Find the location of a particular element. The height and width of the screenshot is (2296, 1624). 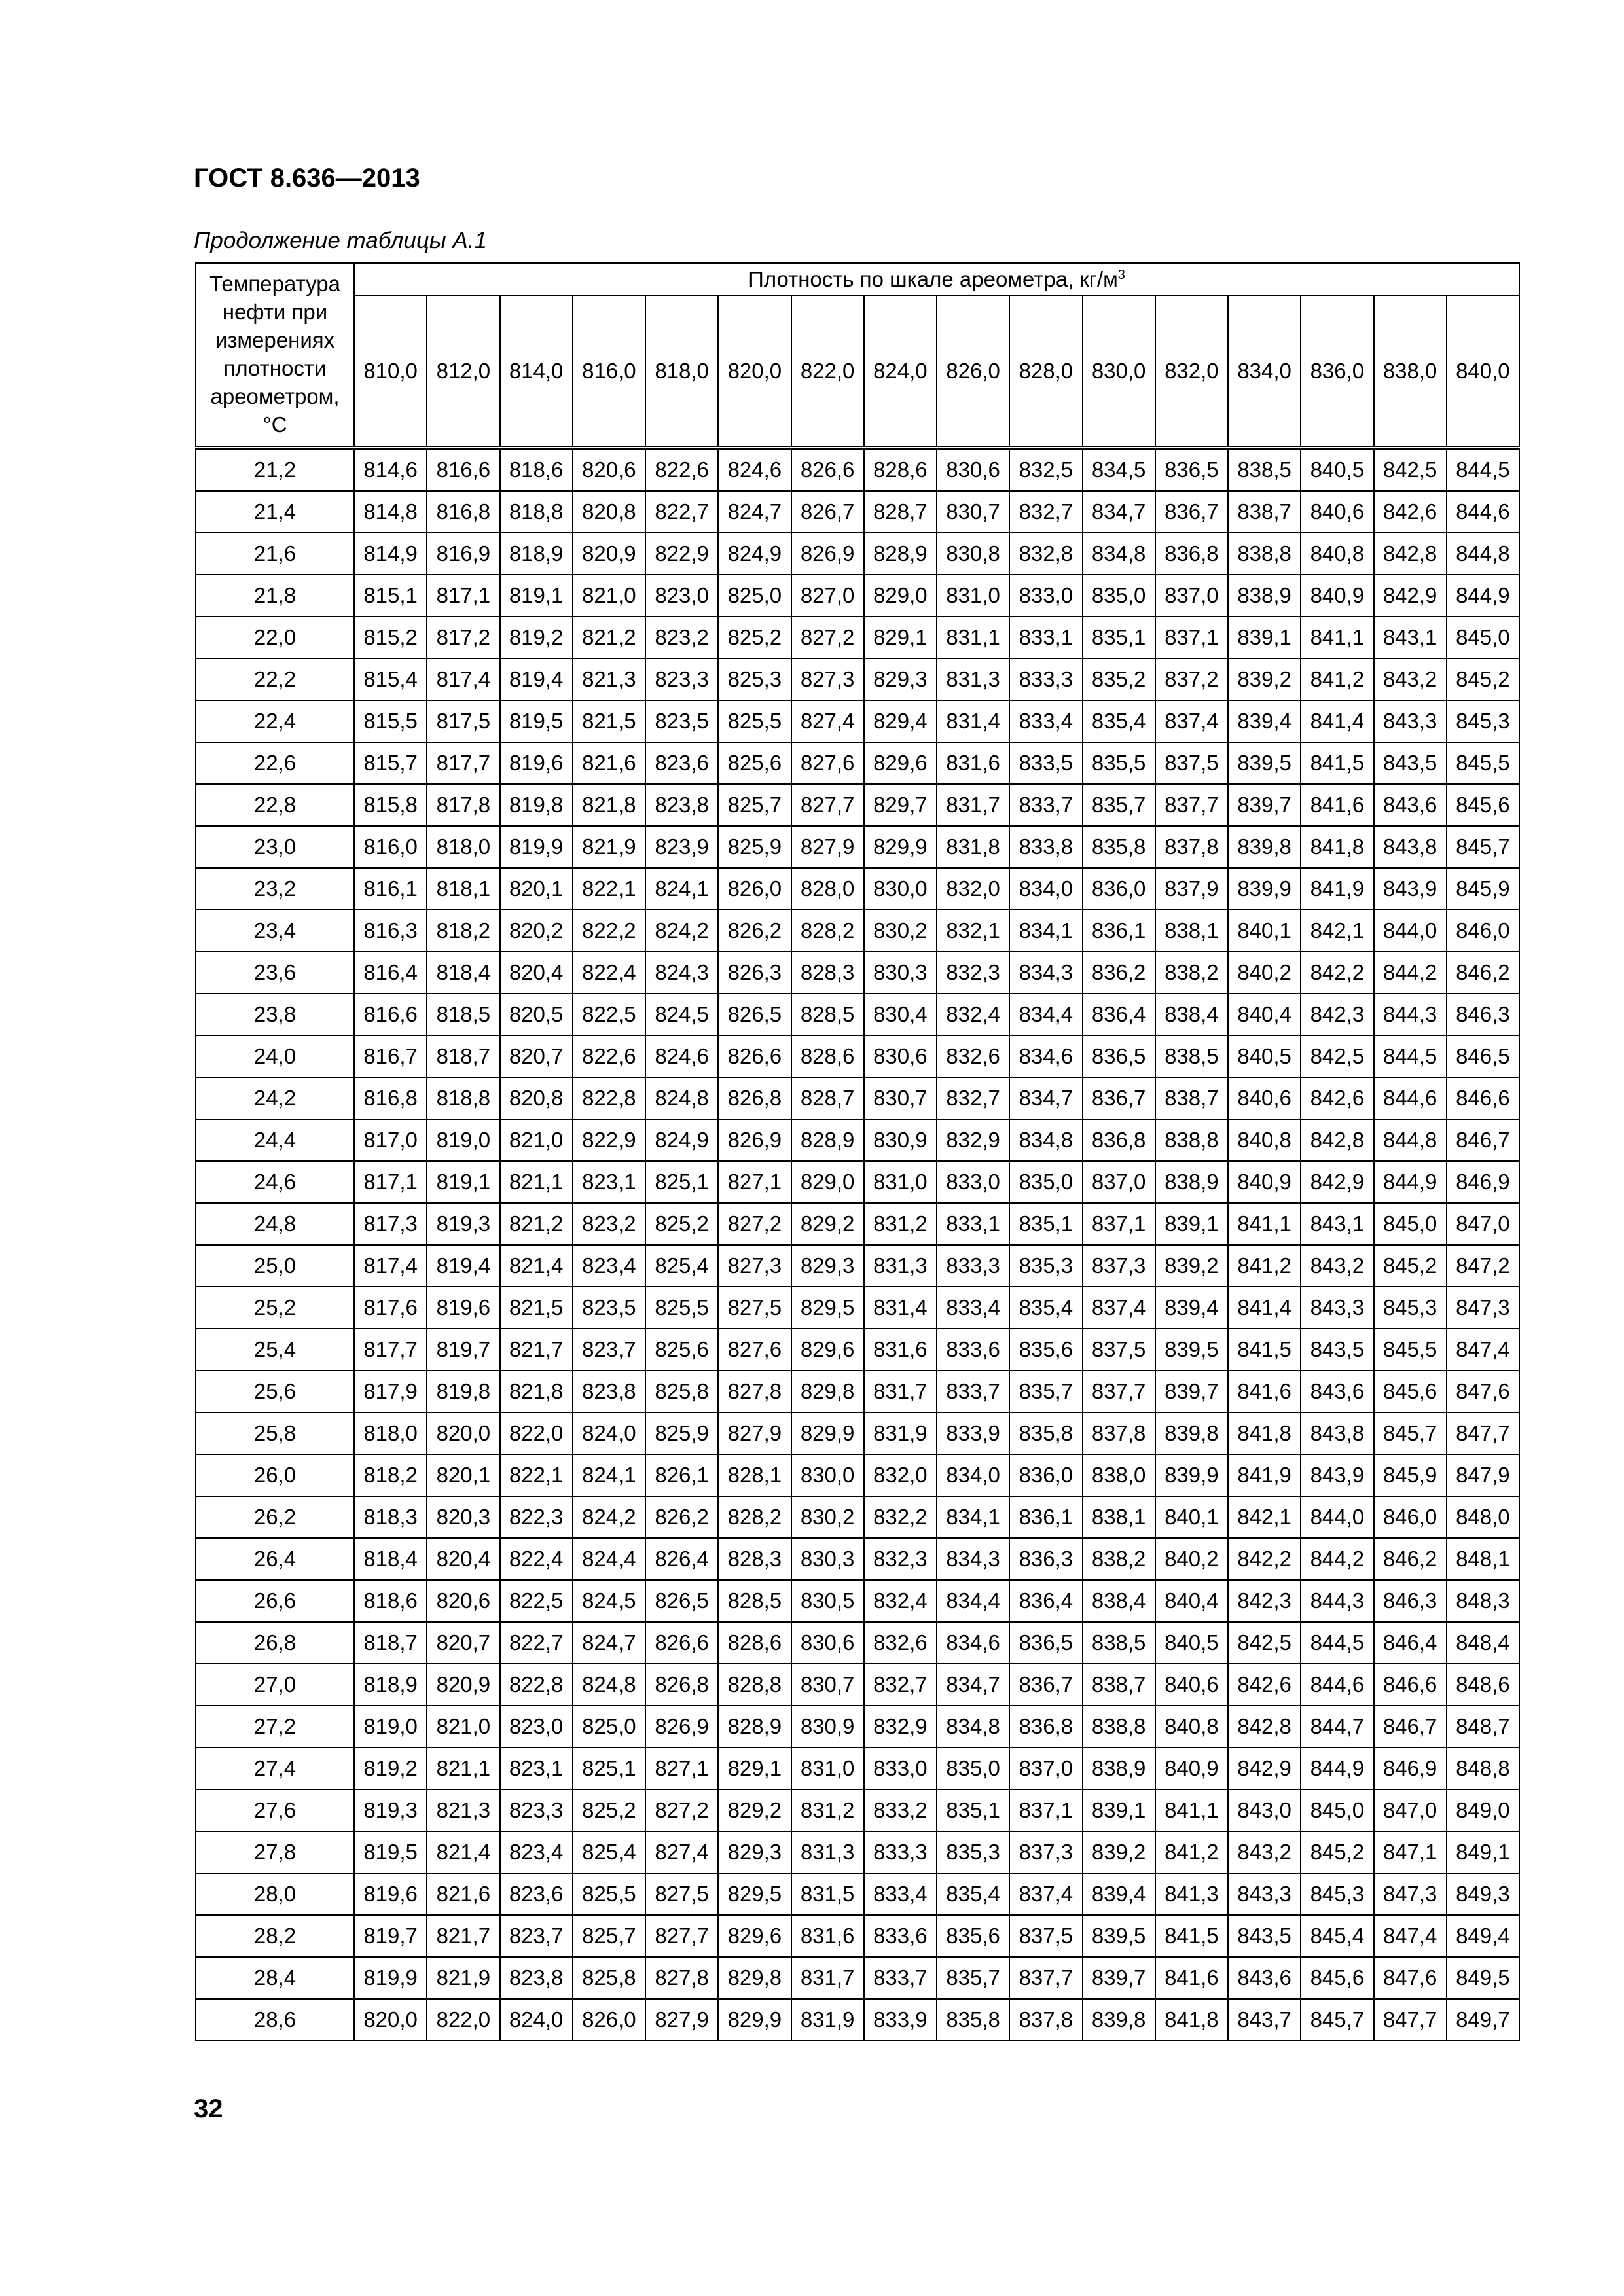

density-cell: 821,0 is located at coordinates (536, 1140).